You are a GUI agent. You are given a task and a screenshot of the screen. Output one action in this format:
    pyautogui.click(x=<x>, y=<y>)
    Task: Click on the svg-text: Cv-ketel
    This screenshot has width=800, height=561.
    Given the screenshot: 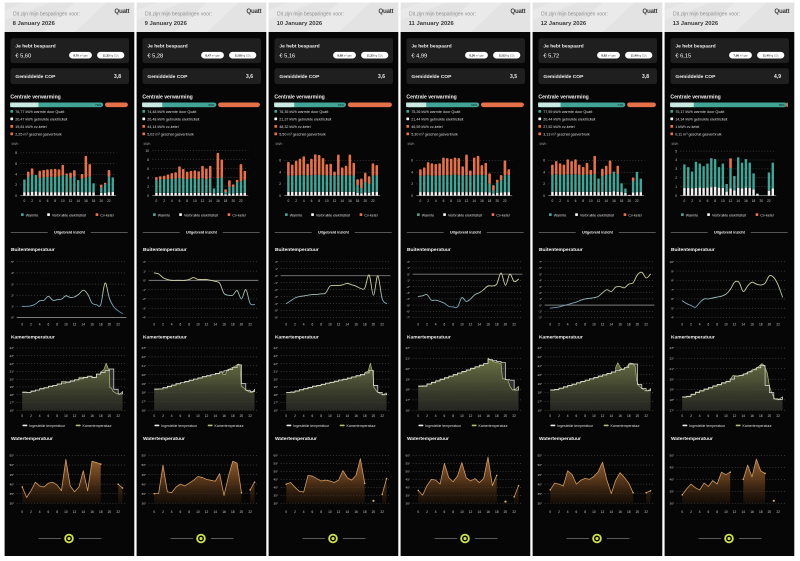 What is the action you would take?
    pyautogui.click(x=106, y=216)
    